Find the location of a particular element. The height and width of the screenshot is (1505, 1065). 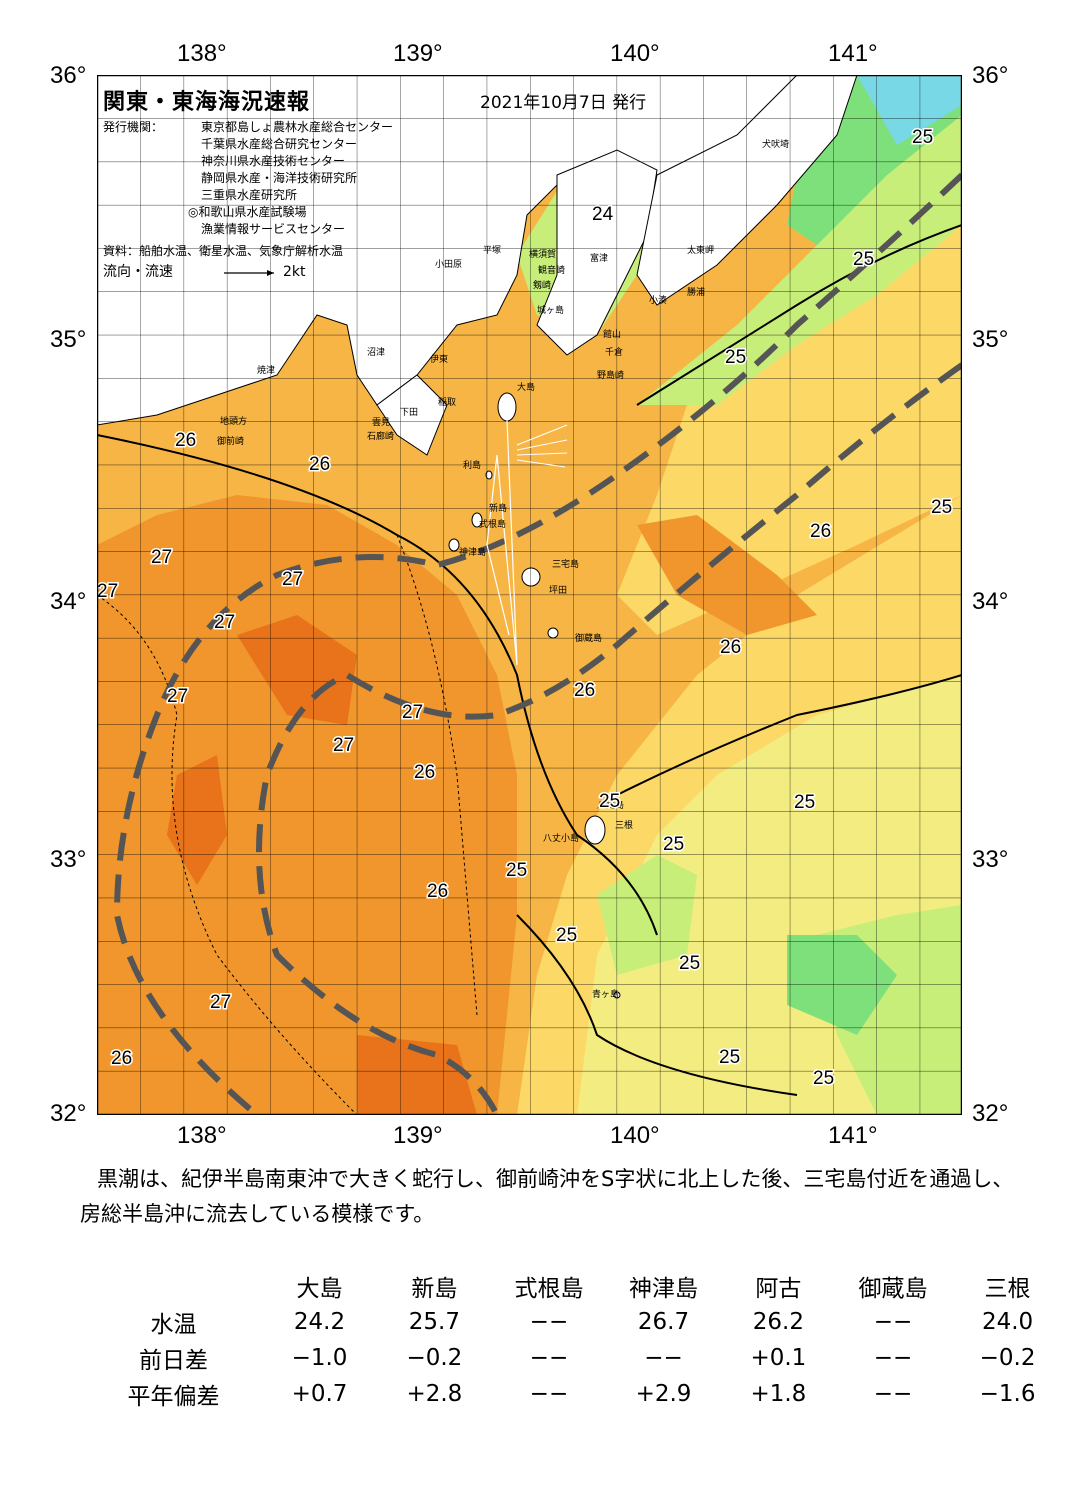

place-shikinejima: 式根島 is located at coordinates (492, 524).